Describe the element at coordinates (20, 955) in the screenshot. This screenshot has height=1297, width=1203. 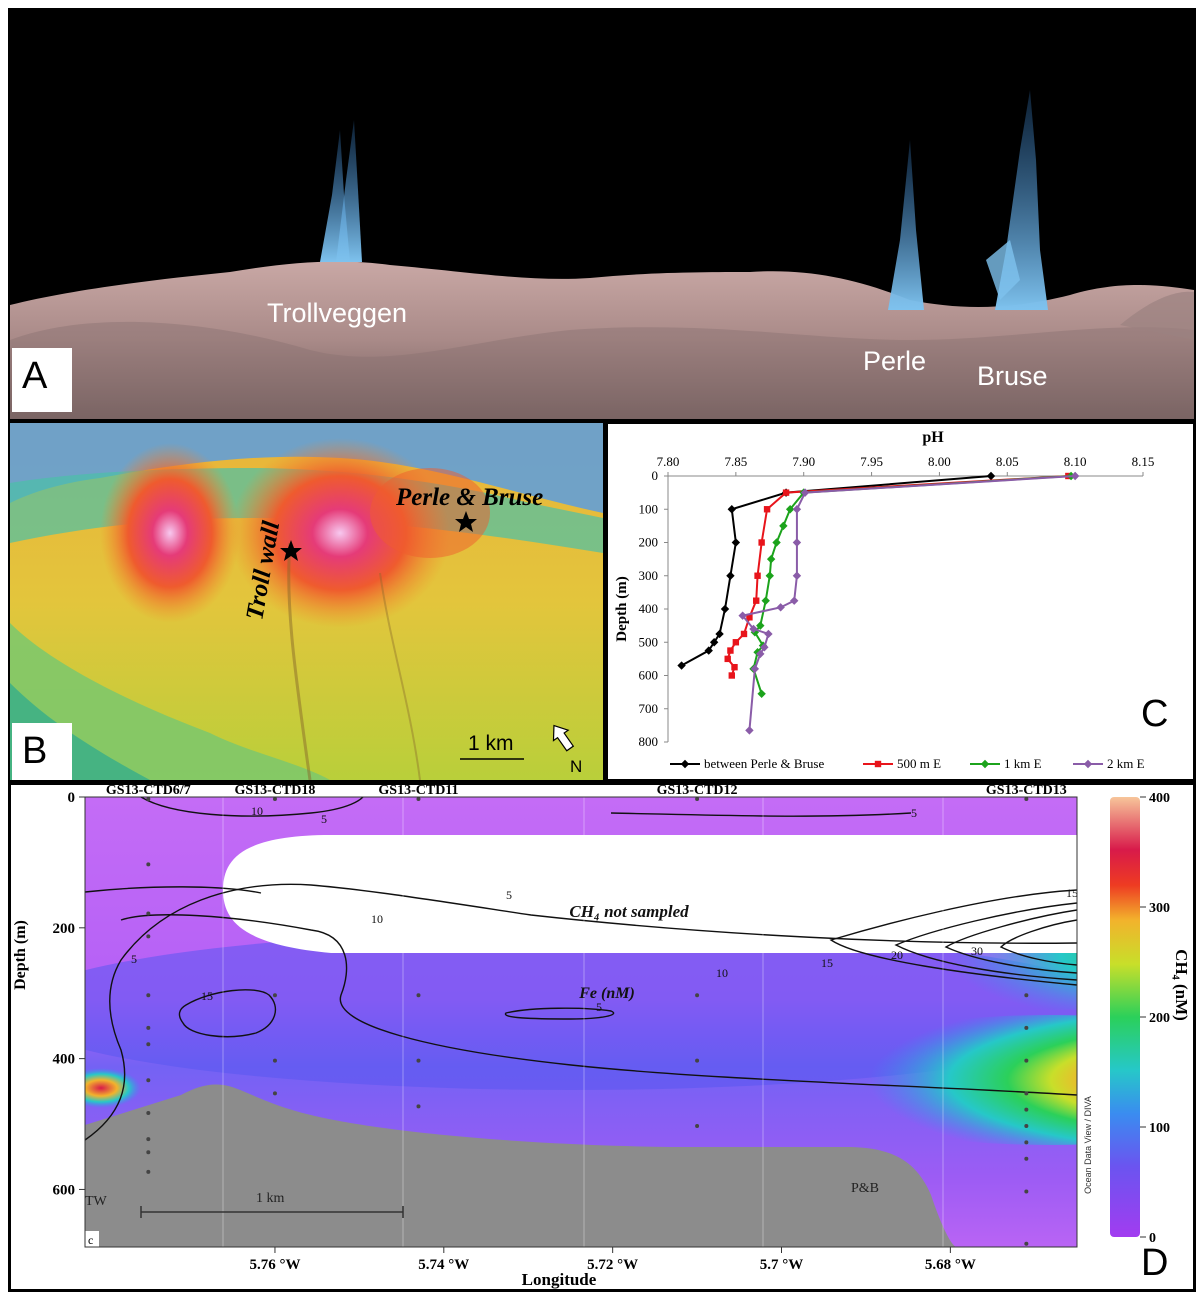
I see `section-y-axis-title: Depth (m)` at that location.